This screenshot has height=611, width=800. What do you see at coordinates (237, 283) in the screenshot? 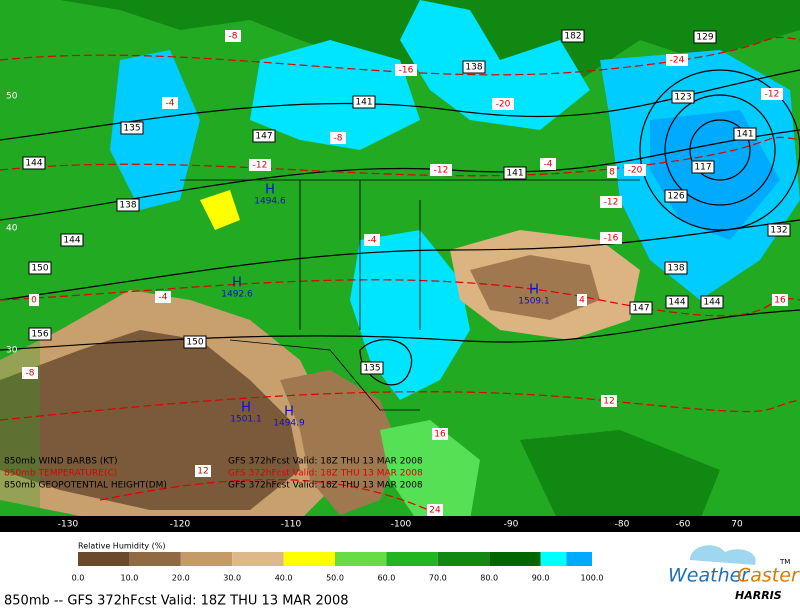
I see `center-letter: H` at bounding box center [237, 283].